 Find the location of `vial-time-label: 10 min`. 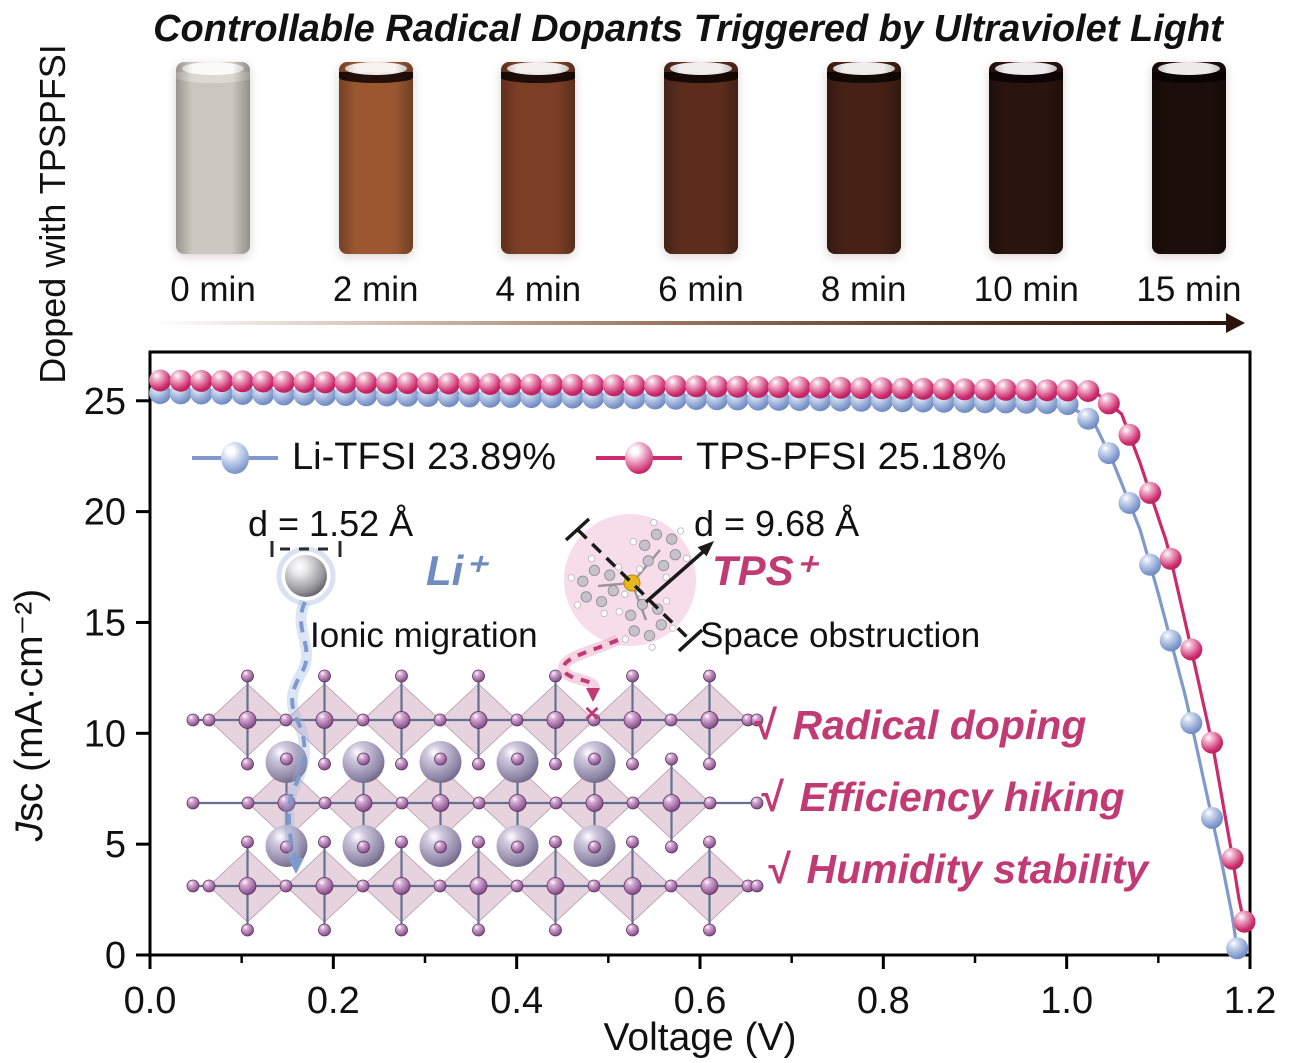

vial-time-label: 10 min is located at coordinates (1026, 289).